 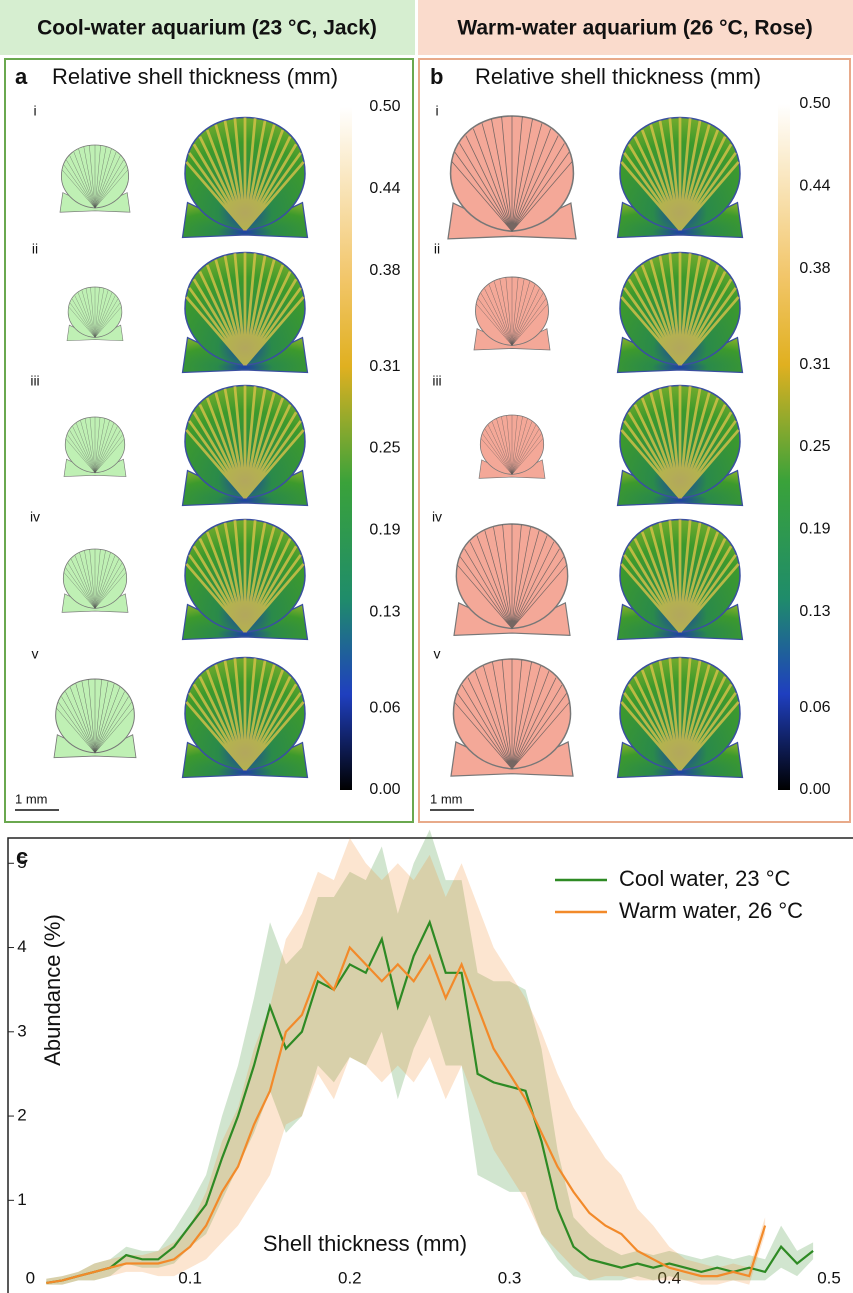 I want to click on colorbar-tick-label: 0.44, so click(x=814, y=186).